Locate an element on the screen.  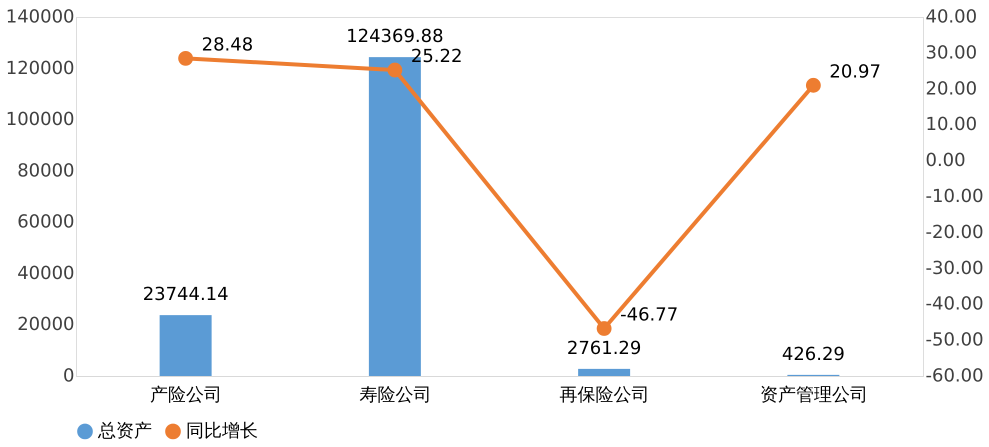
x-tick-label: 资产管理公司 is located at coordinates (814, 395).